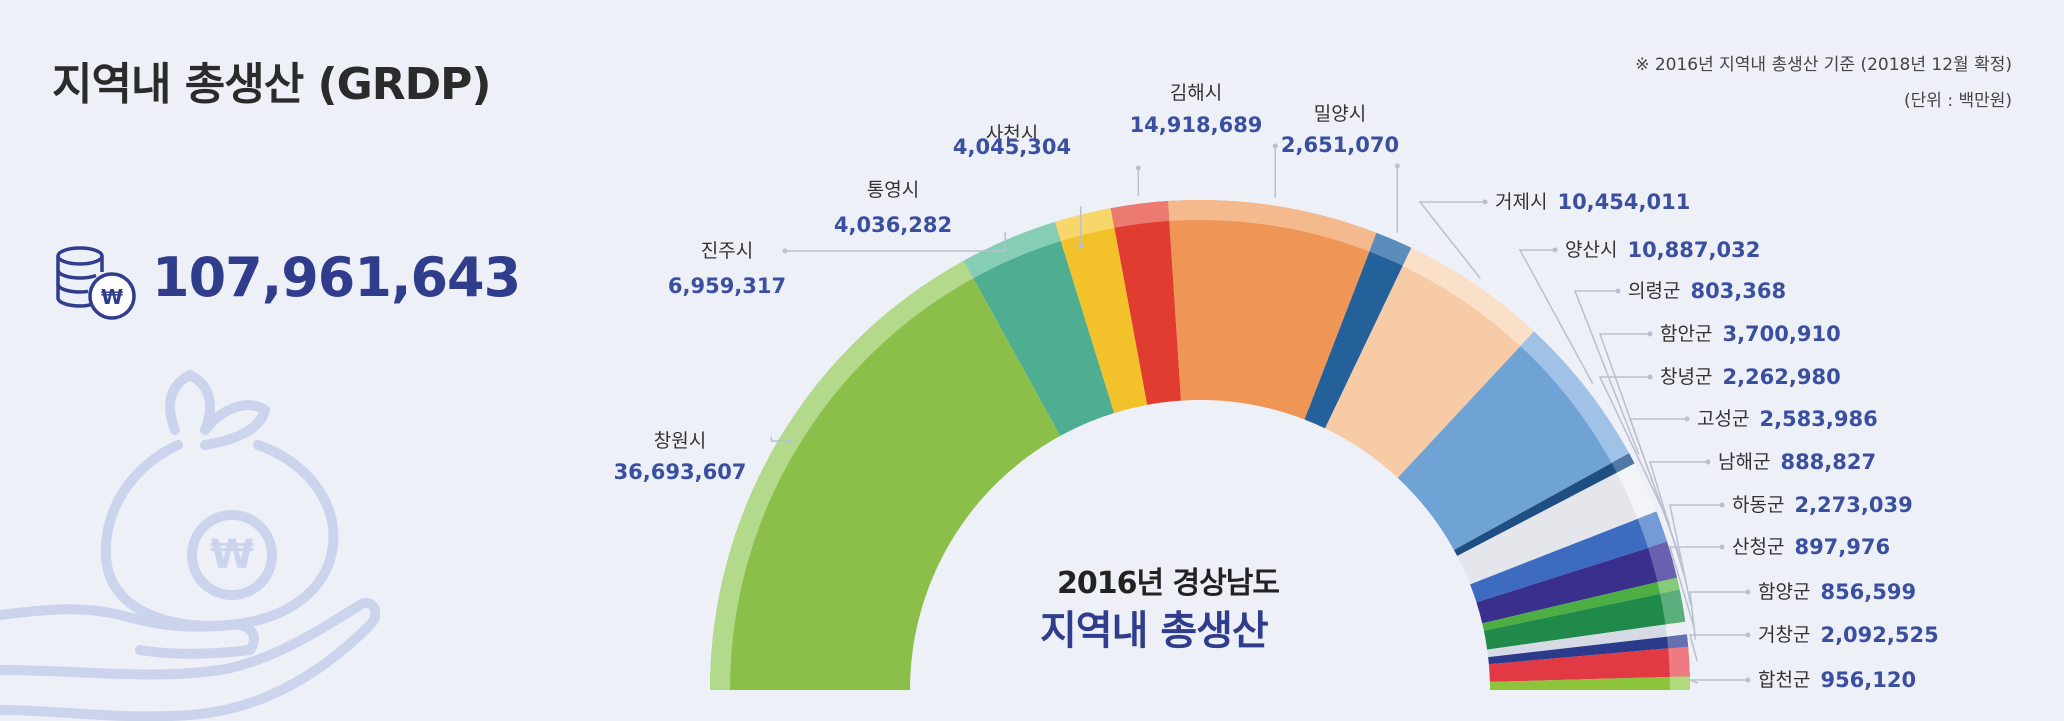 The width and height of the screenshot is (2064, 721). Describe the element at coordinates (1591, 250) in the screenshot. I see `slice-name-label: 양산시` at that location.